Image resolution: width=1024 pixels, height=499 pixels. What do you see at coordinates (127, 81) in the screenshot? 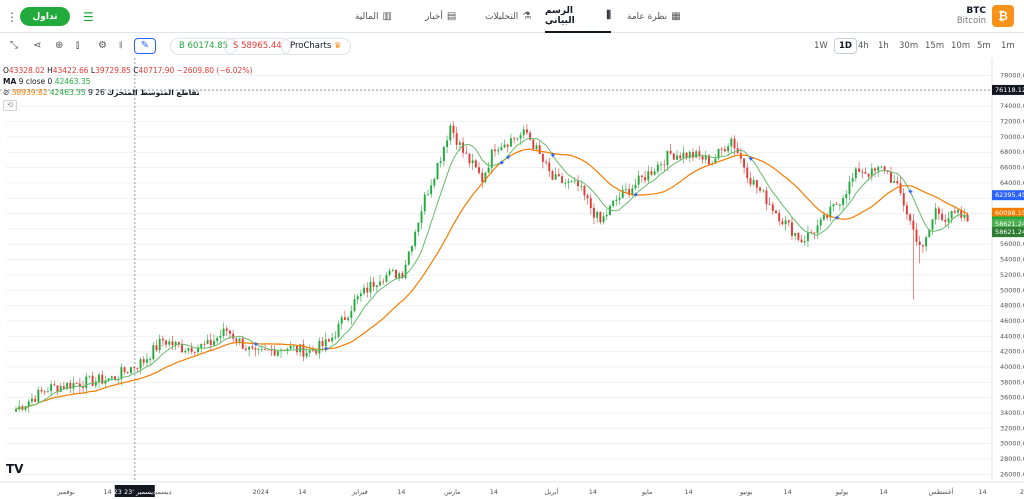
I see `ma-row: MA 9 close 0 42463.35` at bounding box center [127, 81].